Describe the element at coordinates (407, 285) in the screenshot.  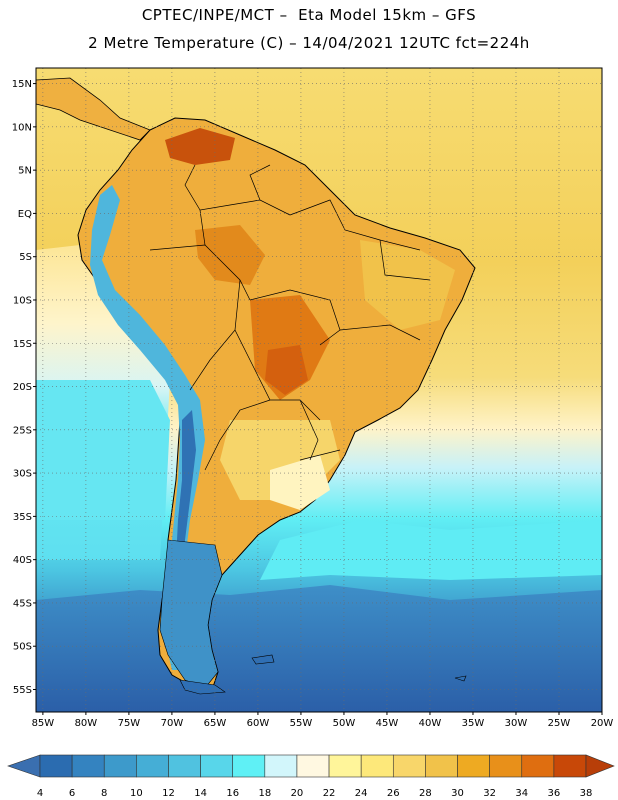
I see `warm-zone-east` at that location.